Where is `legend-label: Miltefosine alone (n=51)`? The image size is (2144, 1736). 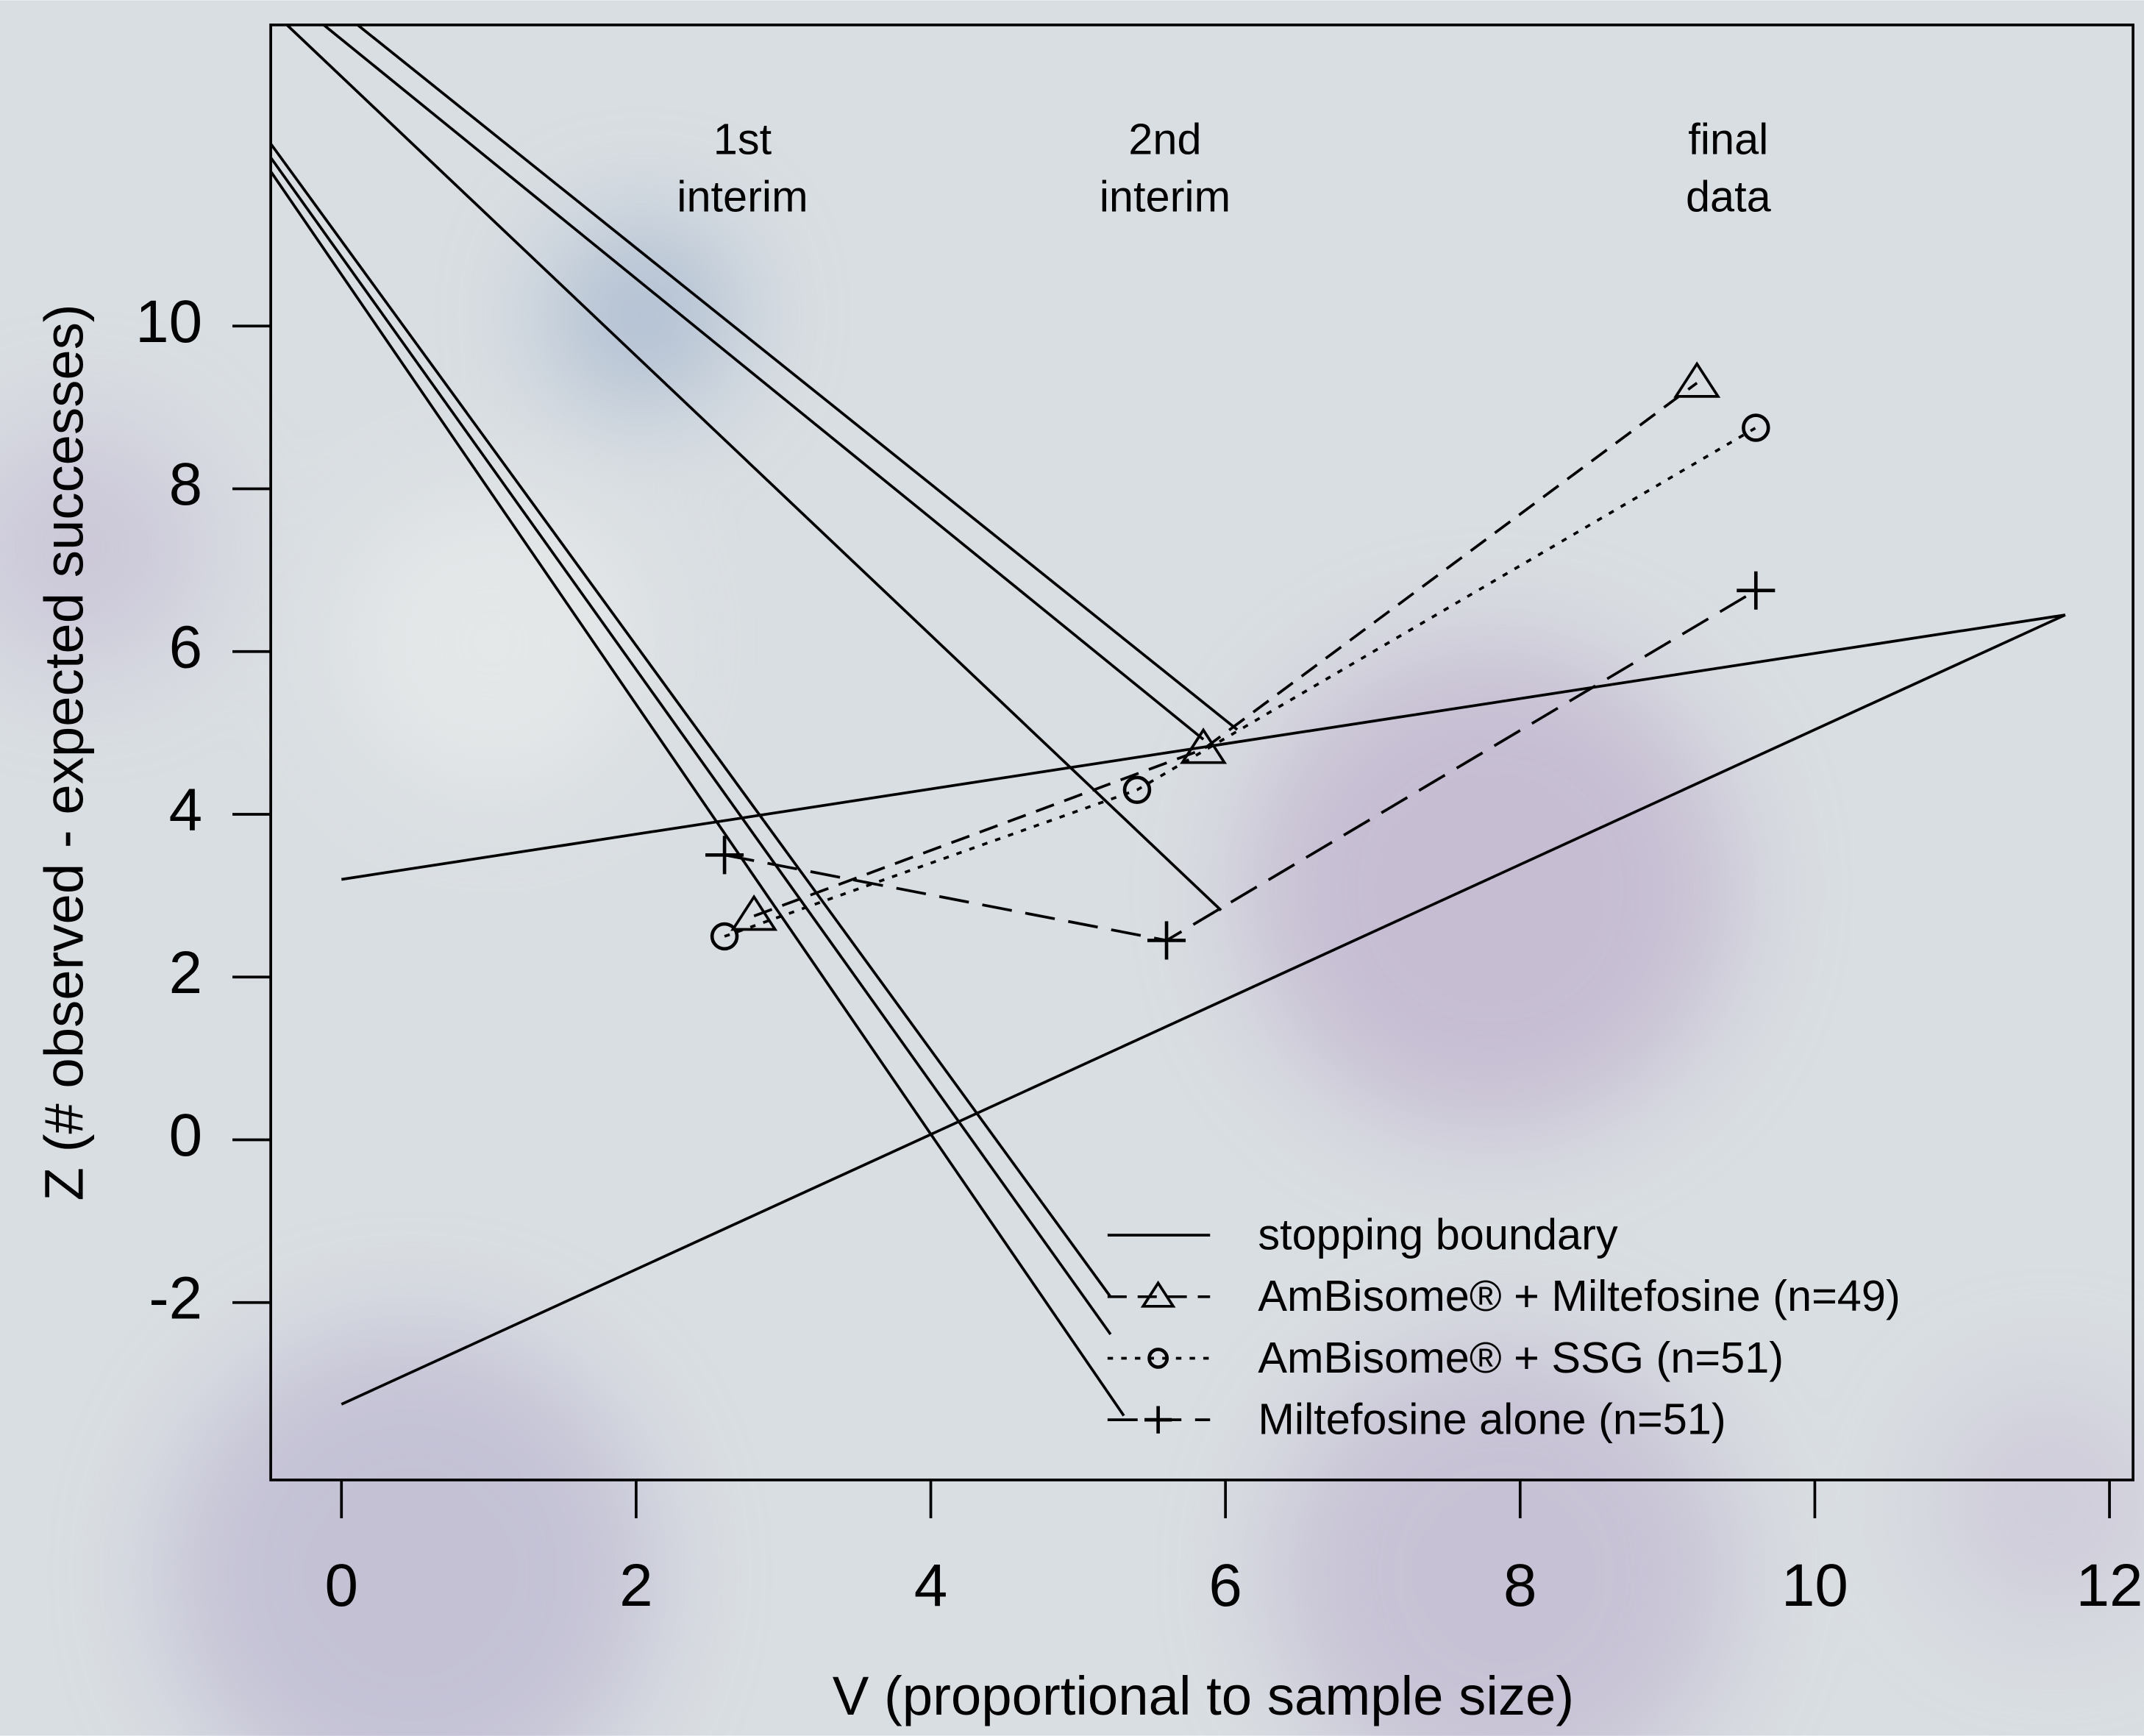
legend-label: Miltefosine alone (n=51) is located at coordinates (1491, 1419).